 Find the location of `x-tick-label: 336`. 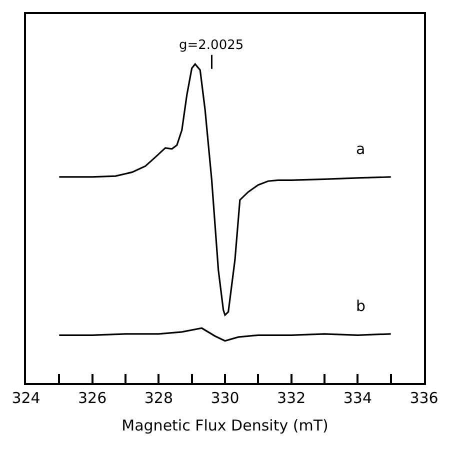

x-tick-label: 336 is located at coordinates (424, 398).